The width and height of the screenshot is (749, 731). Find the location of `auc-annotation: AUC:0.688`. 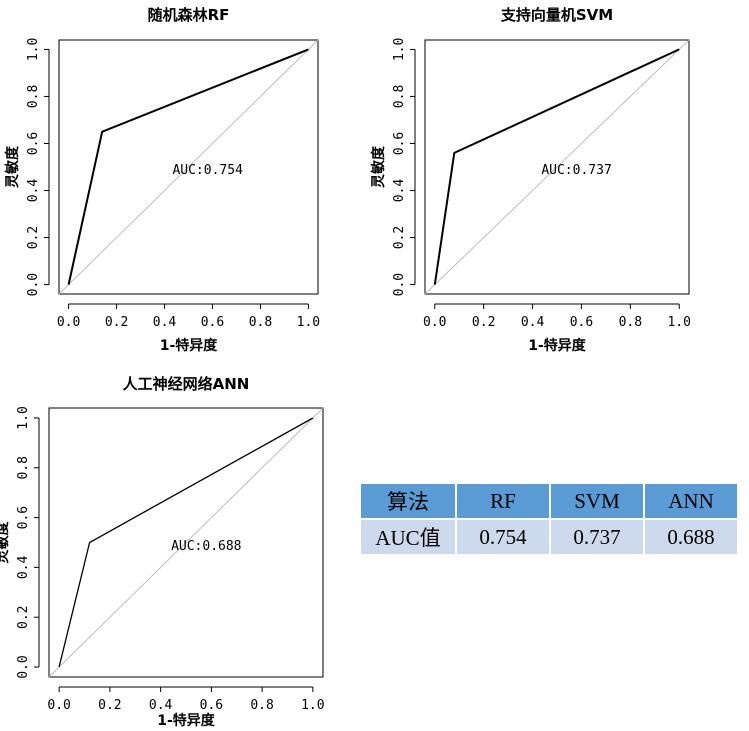

auc-annotation: AUC:0.688 is located at coordinates (206, 546).